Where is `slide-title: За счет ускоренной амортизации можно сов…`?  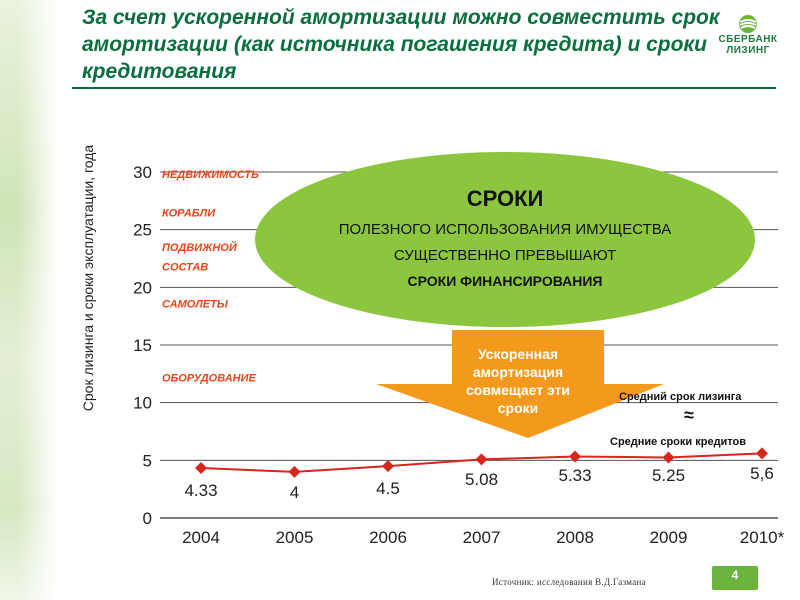 slide-title: За счет ускоренной амортизации можно сов… is located at coordinates (401, 44).